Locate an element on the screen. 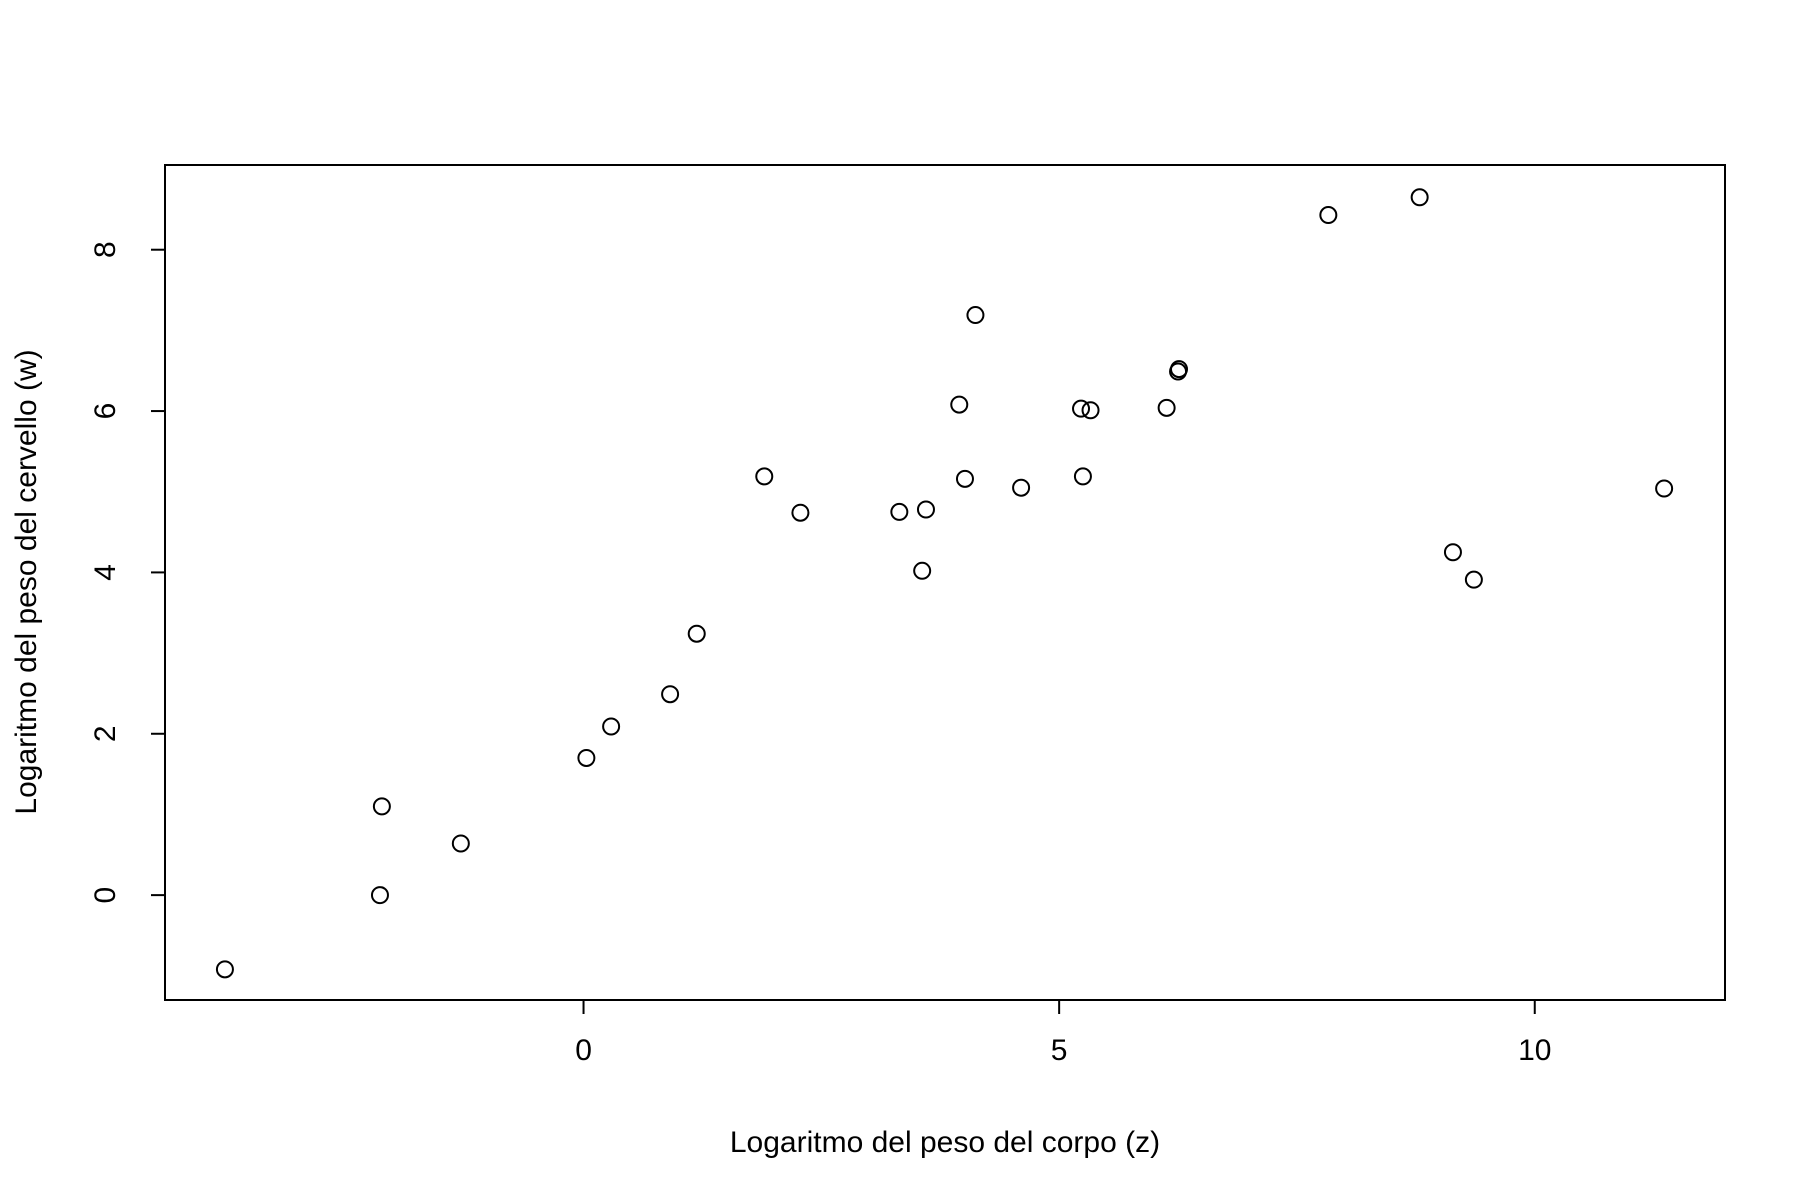  y-axis-label: Logaritmo del peso del cervello (w) is located at coordinates (26, 581).